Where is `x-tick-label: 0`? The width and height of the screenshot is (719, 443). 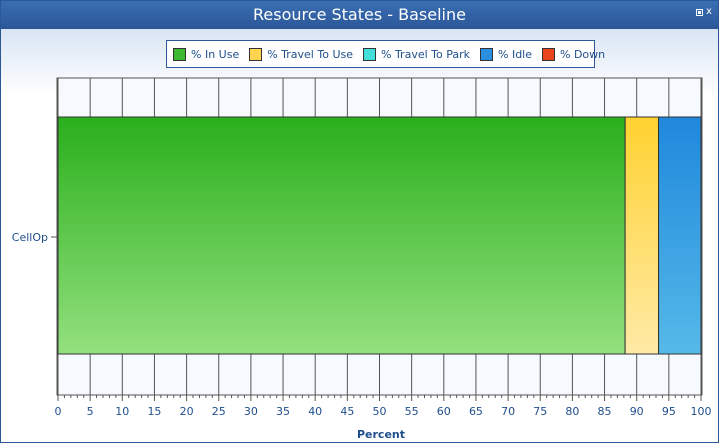 x-tick-label: 0 is located at coordinates (58, 411).